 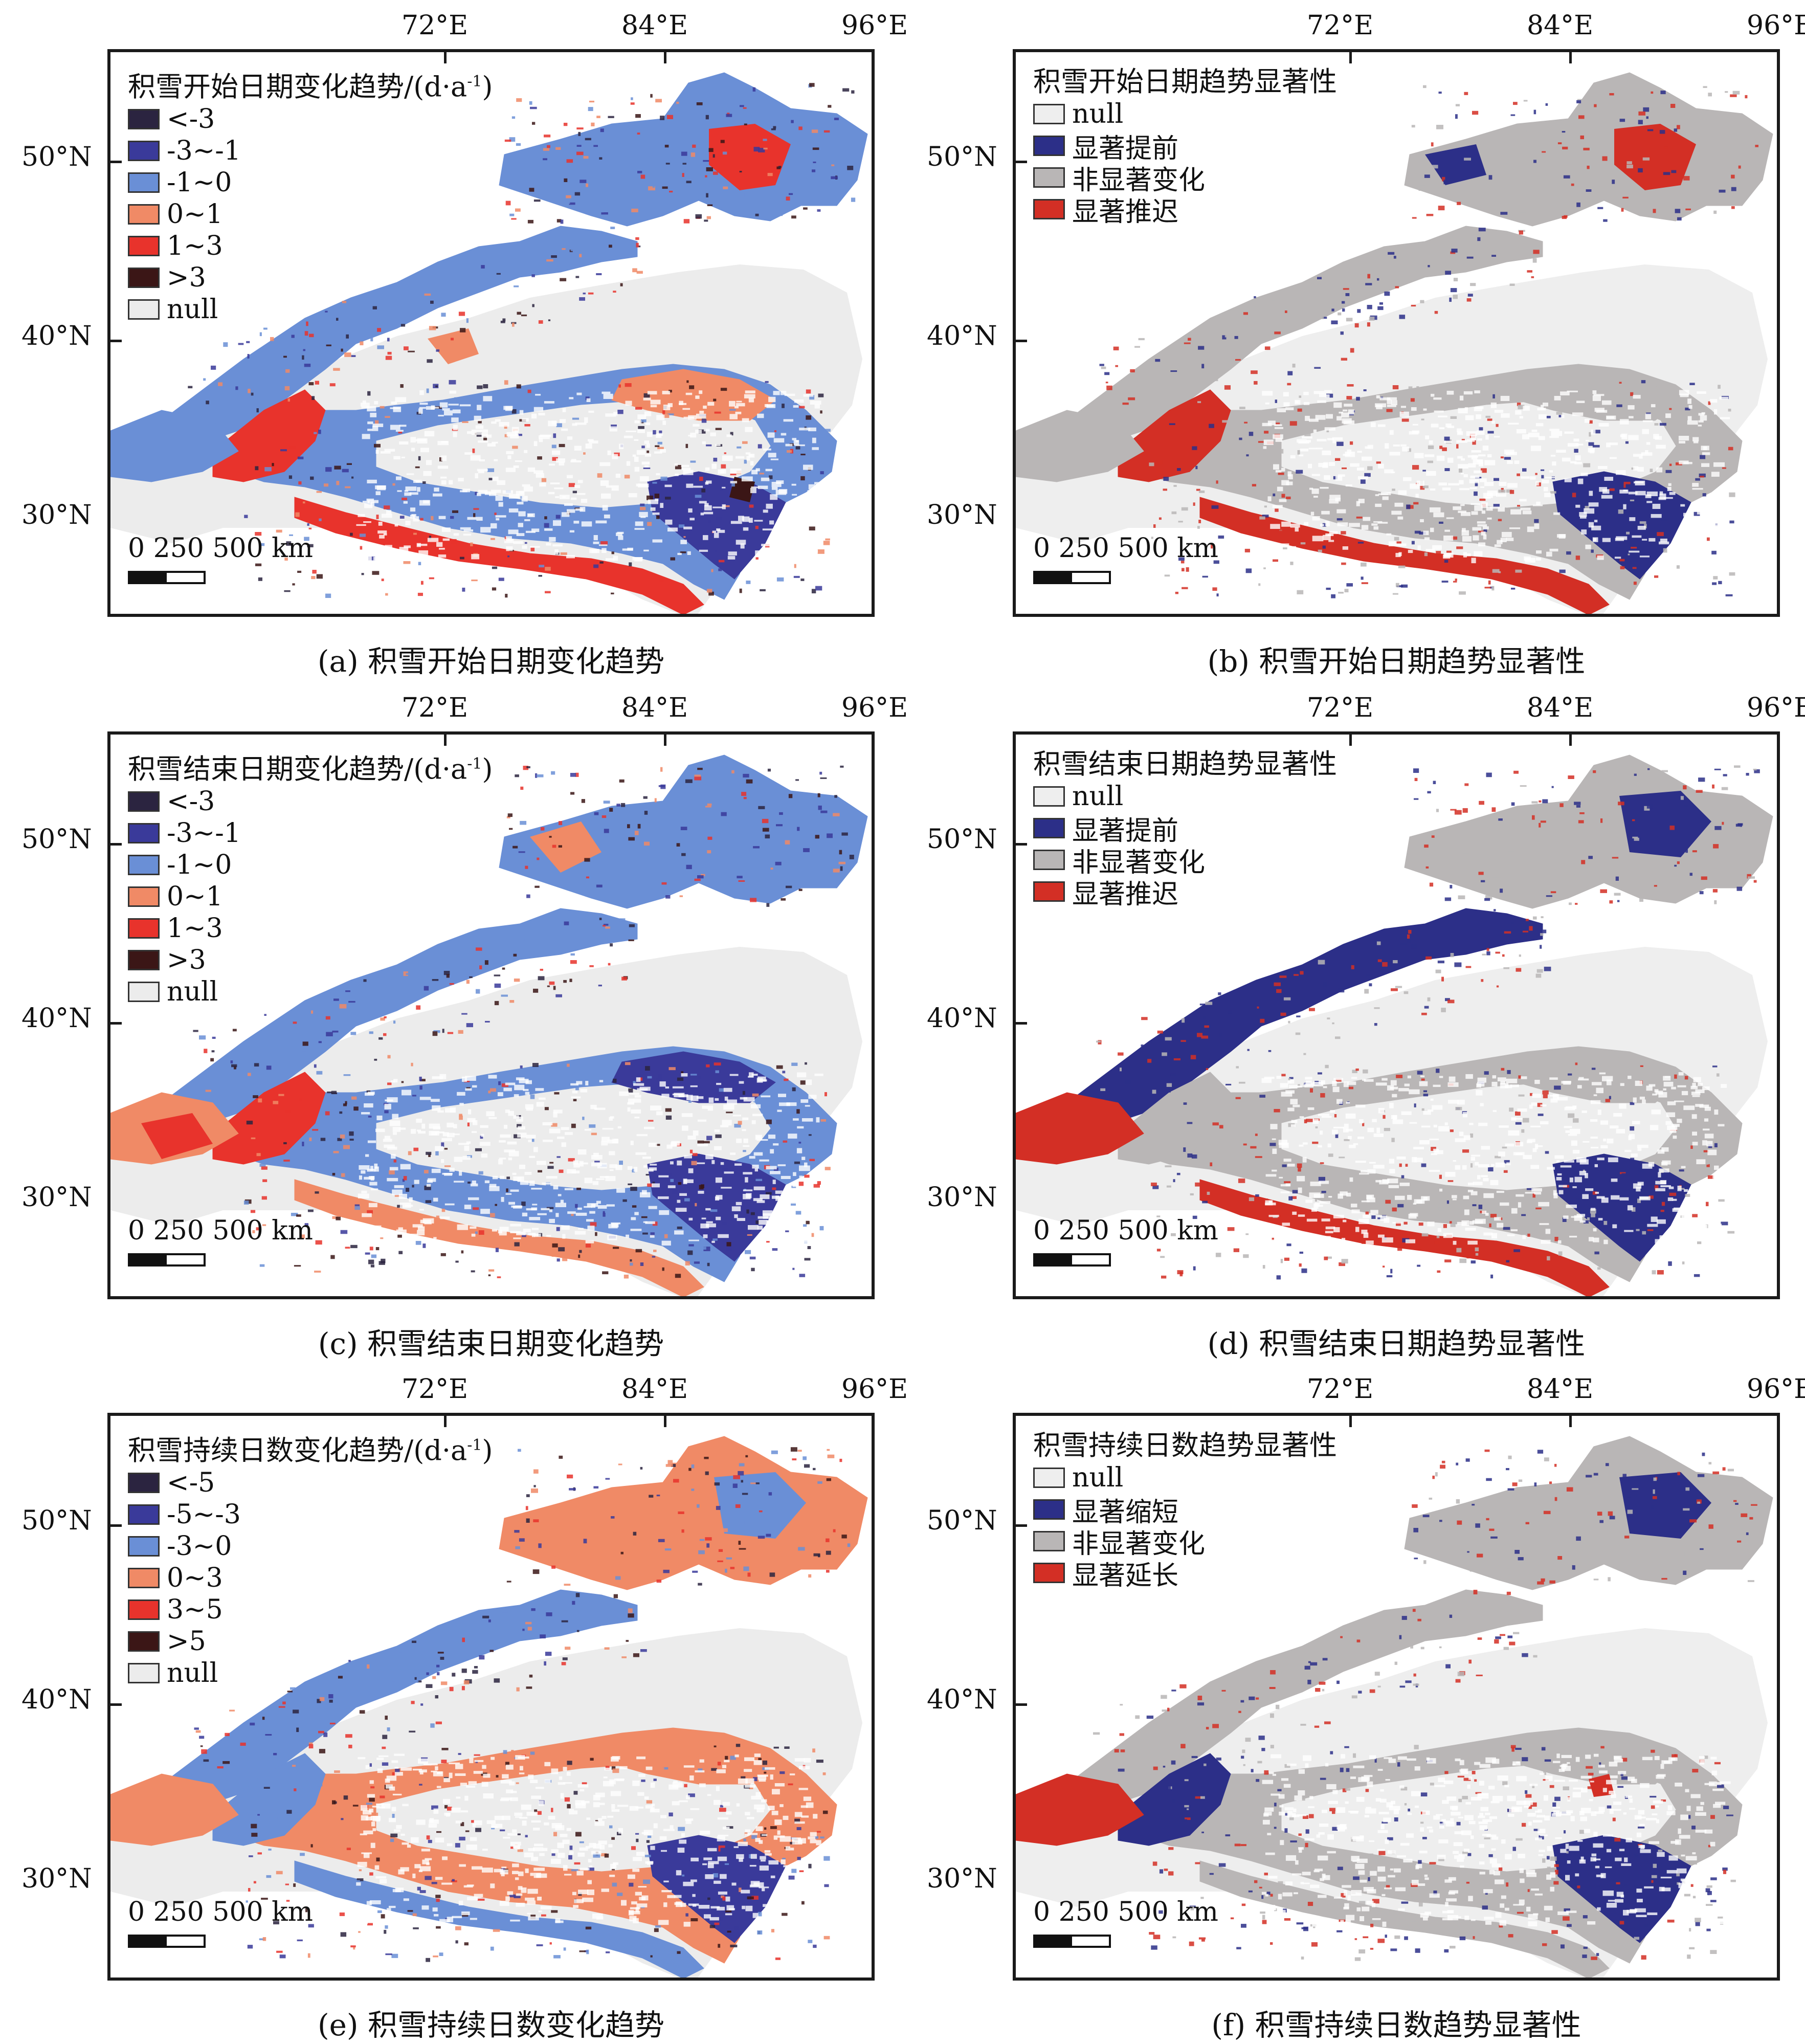 What do you see at coordinates (1125, 1573) in the screenshot?
I see `legend-label: 显著延长` at bounding box center [1125, 1573].